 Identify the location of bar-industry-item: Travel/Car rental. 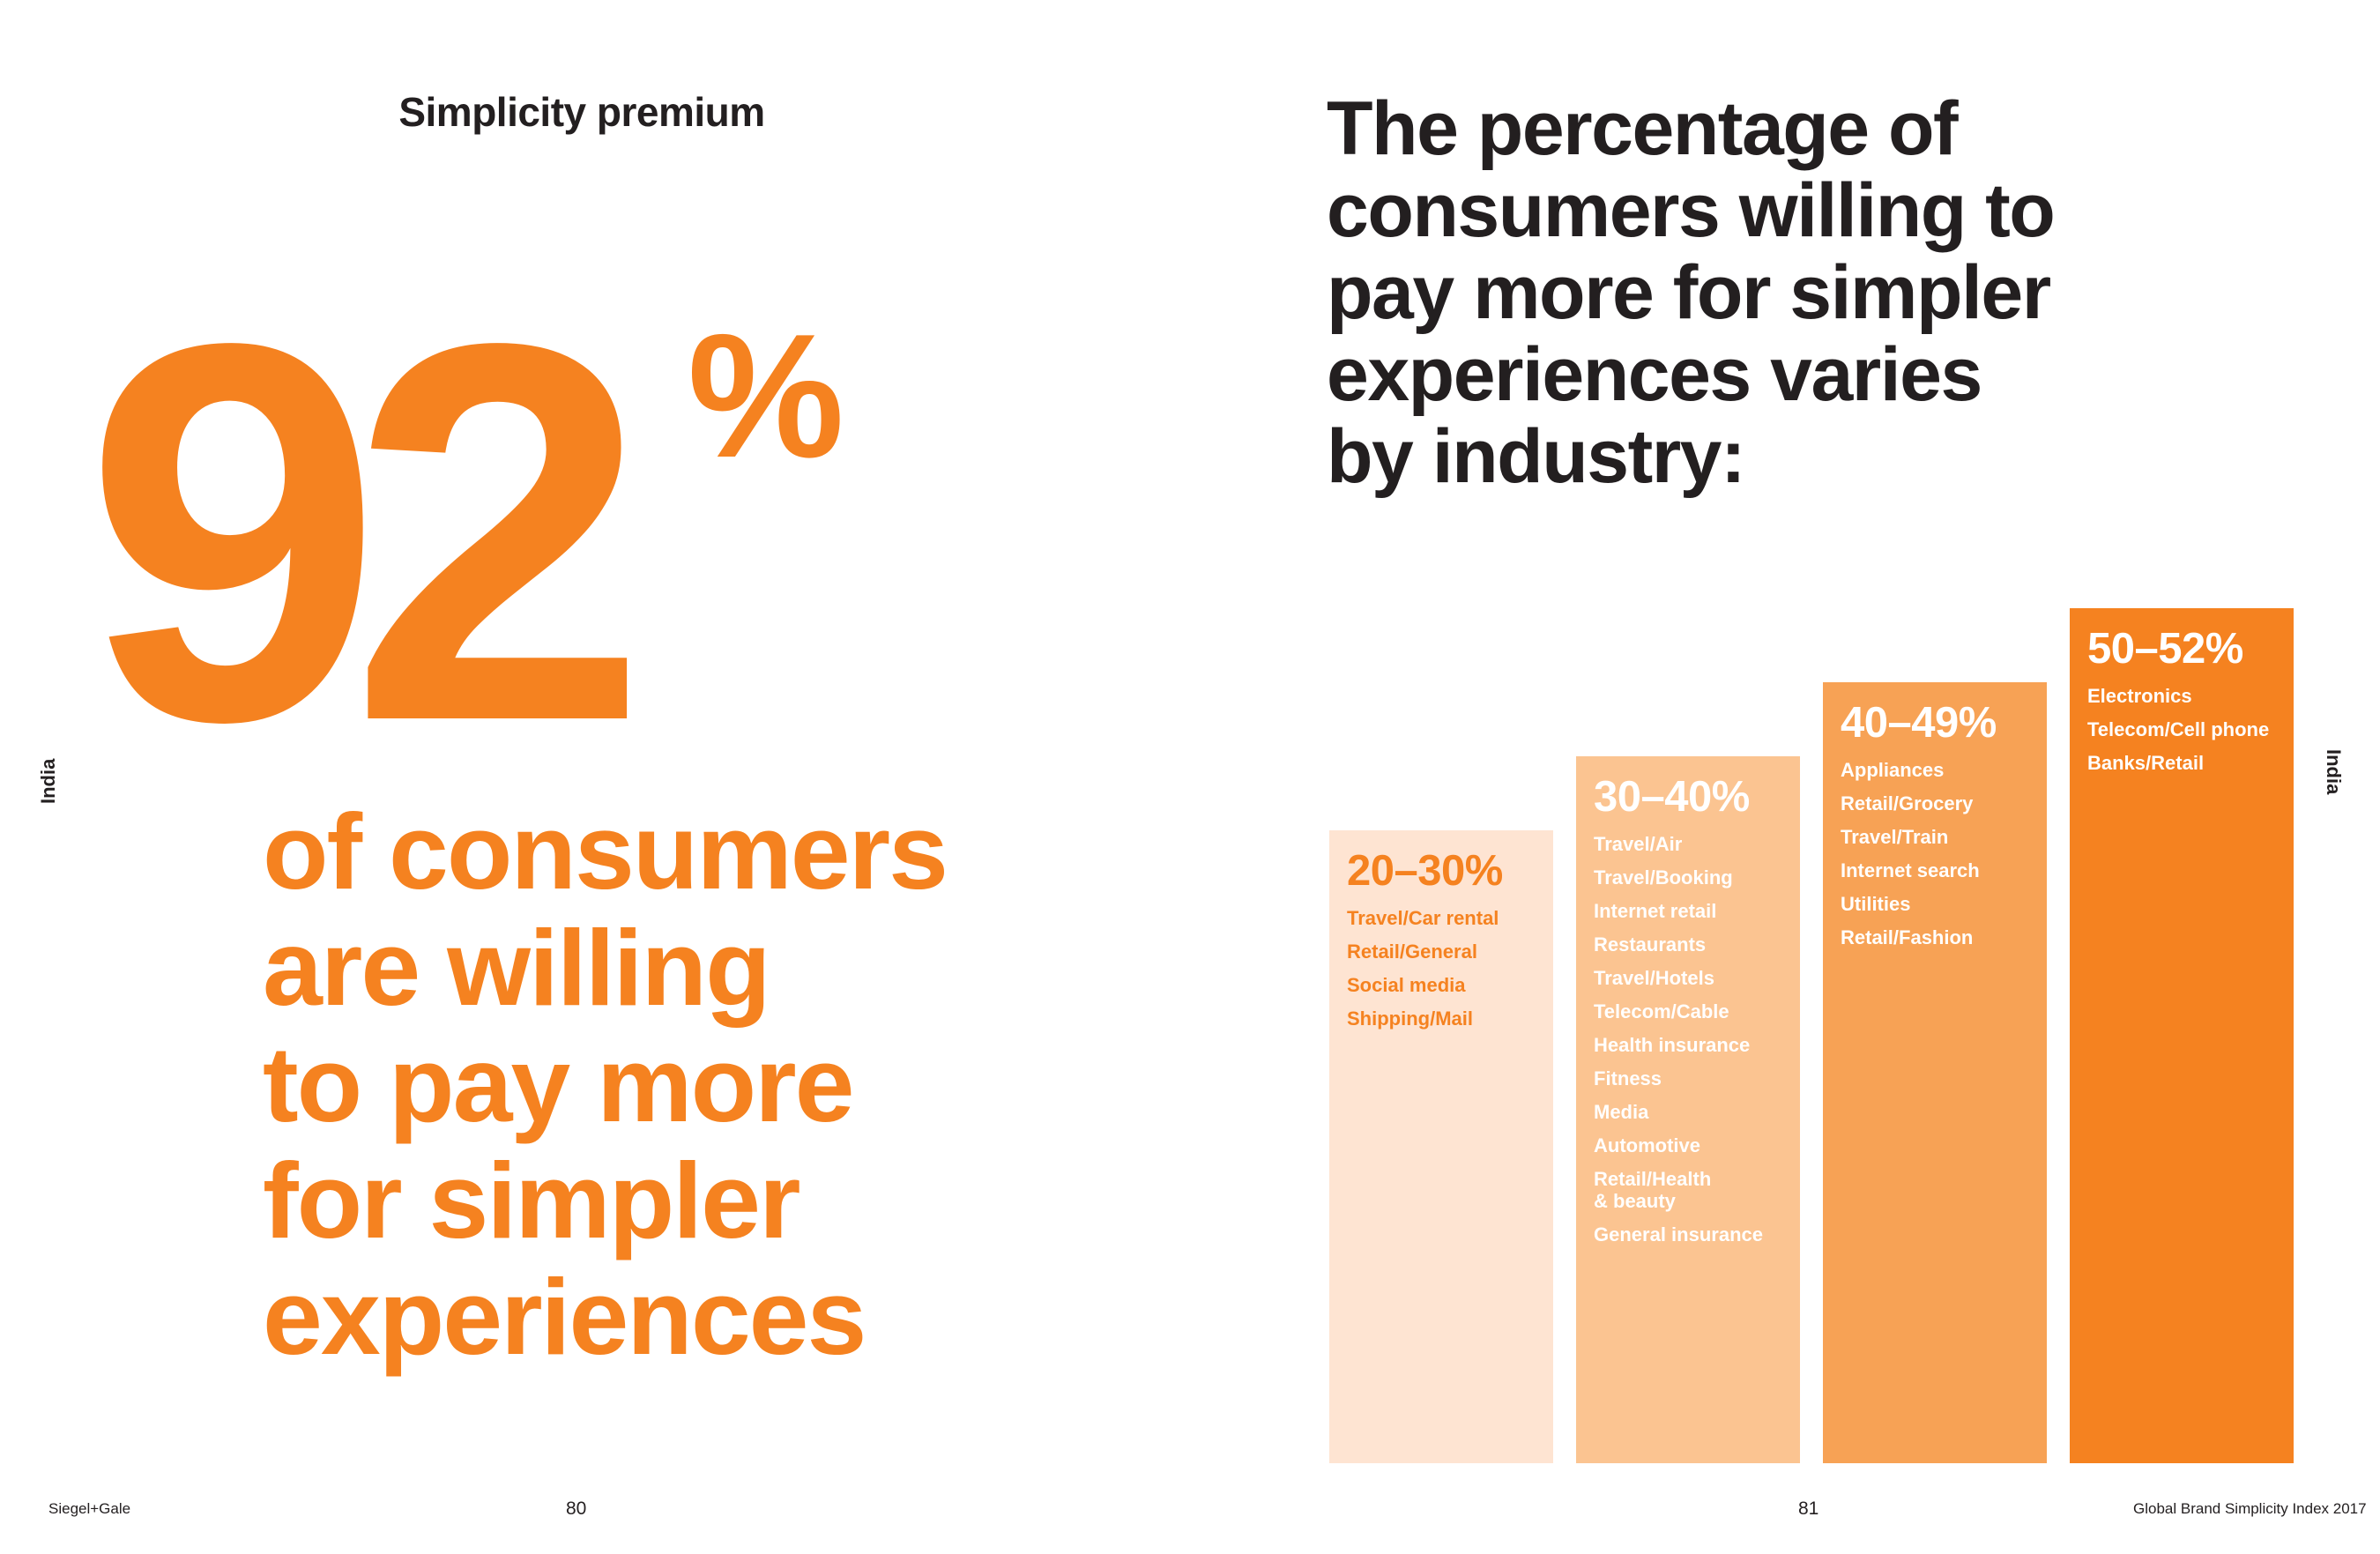
(1423, 918).